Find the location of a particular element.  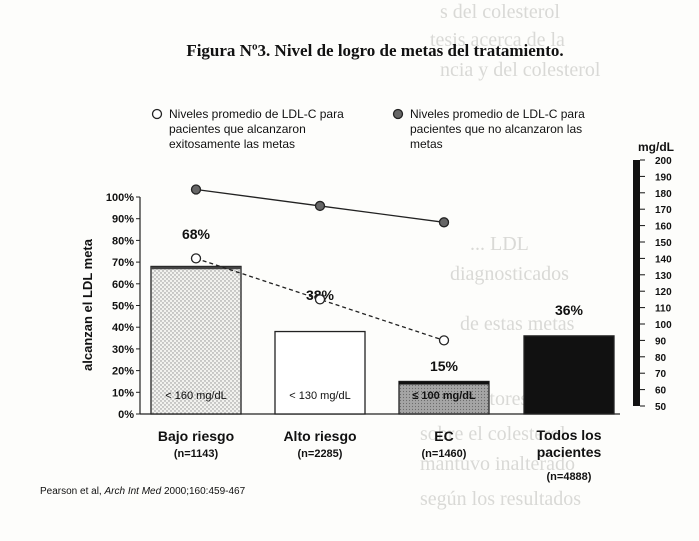

secondary-tick-label: 110 is located at coordinates (663, 309).